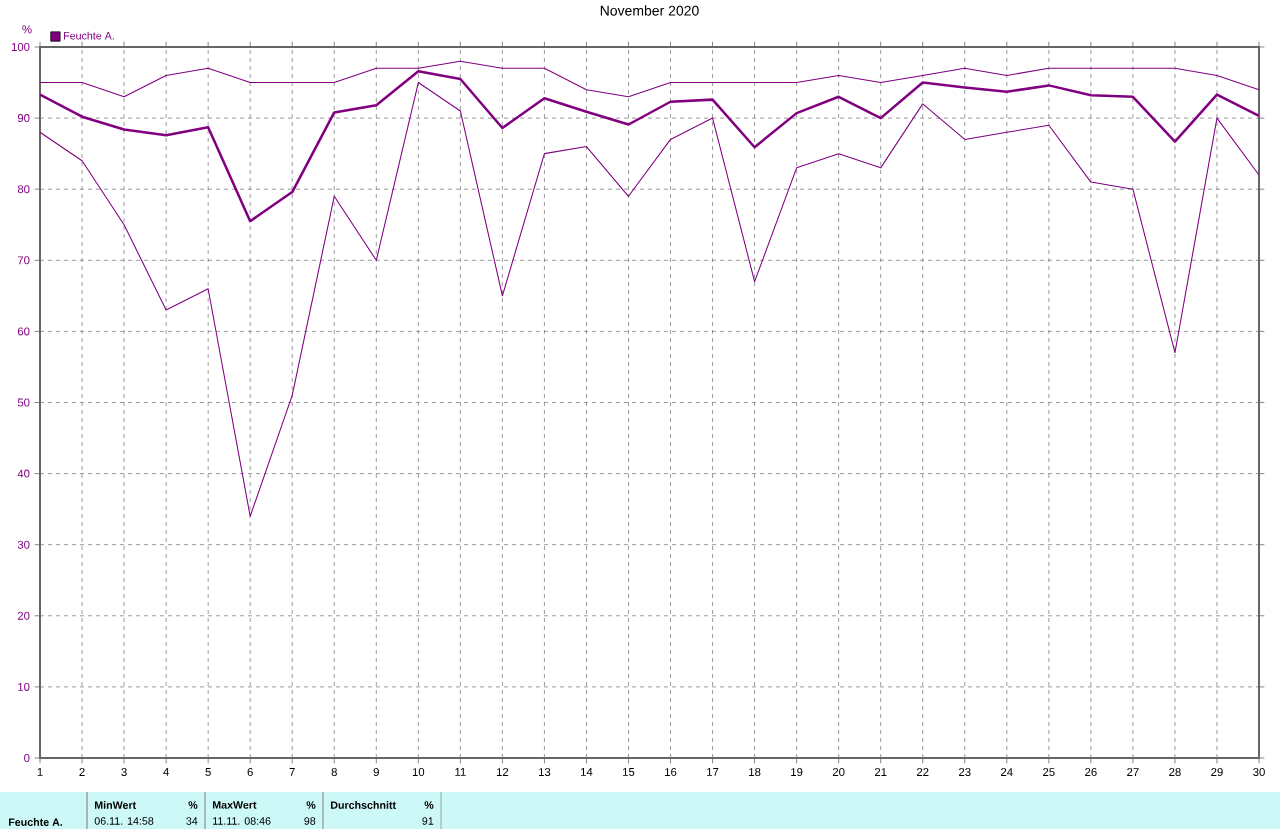 The image size is (1280, 830). I want to click on text: 06.11. 14:58, so click(124, 821).